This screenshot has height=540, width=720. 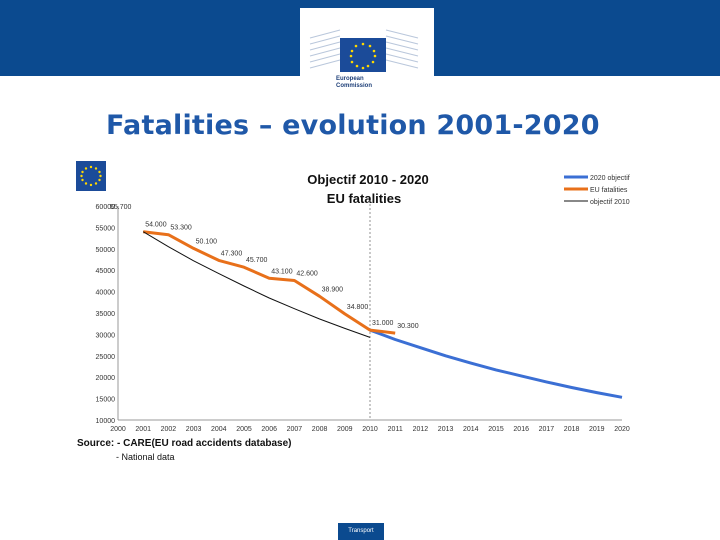 I want to click on data-label: 47.300, so click(x=232, y=253).